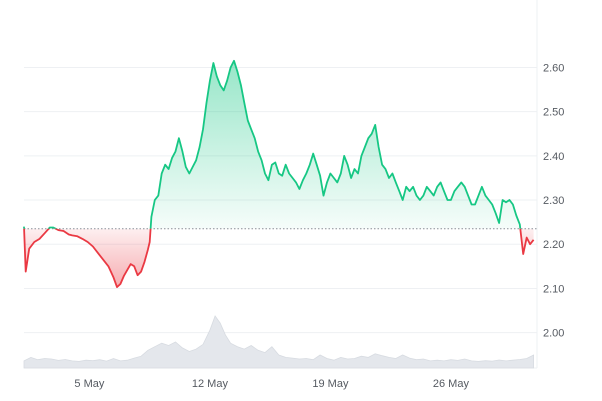 The height and width of the screenshot is (401, 602). What do you see at coordinates (553, 68) in the screenshot?
I see `y-tick-label-6: 2.60` at bounding box center [553, 68].